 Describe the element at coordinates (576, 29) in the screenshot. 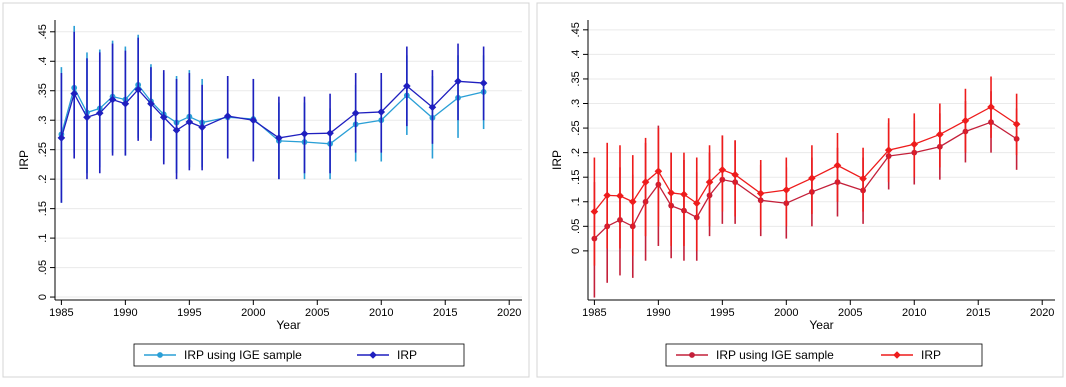

I see `y-tick-label: .45` at that location.